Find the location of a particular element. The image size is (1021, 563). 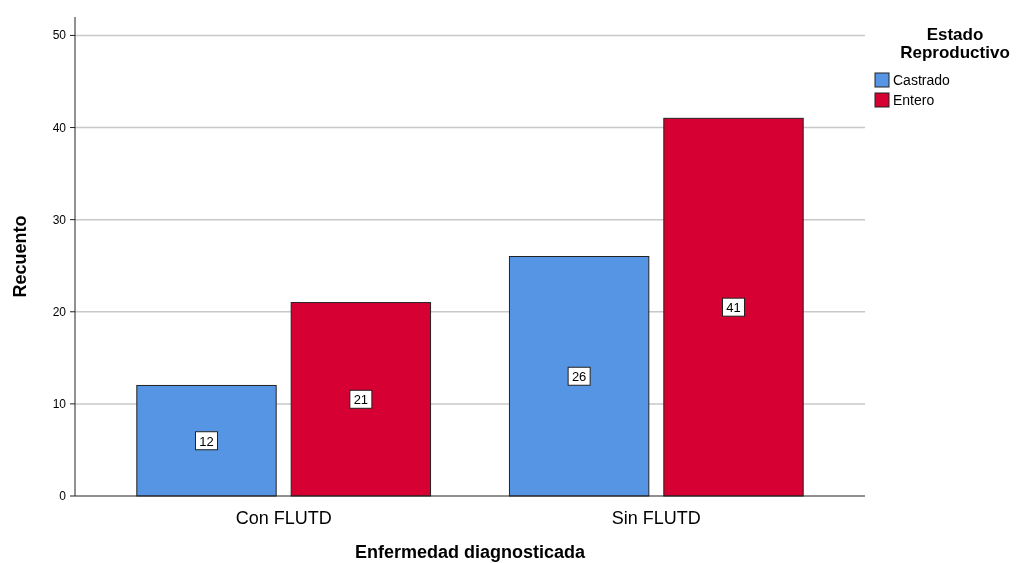

data-label: 12 is located at coordinates (206, 441).